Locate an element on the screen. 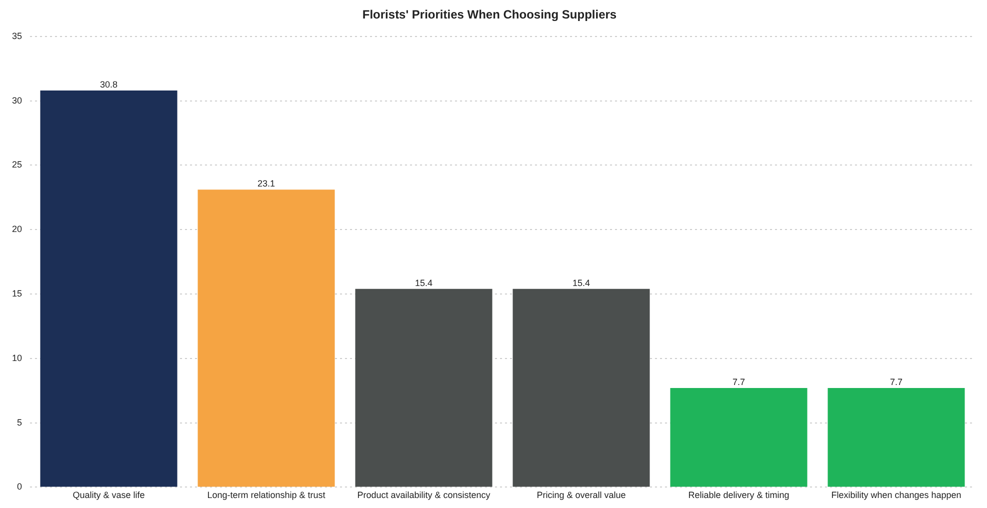 The width and height of the screenshot is (987, 508). y-tick-label: 10 is located at coordinates (17, 357).